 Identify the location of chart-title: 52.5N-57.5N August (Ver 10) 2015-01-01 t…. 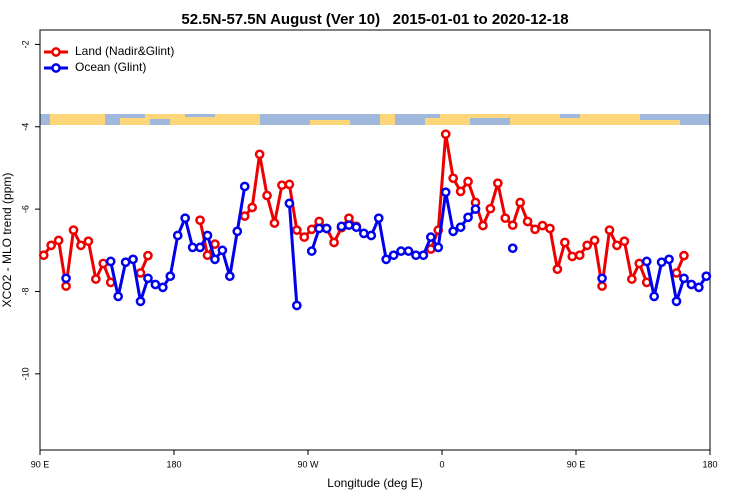
(374, 19).